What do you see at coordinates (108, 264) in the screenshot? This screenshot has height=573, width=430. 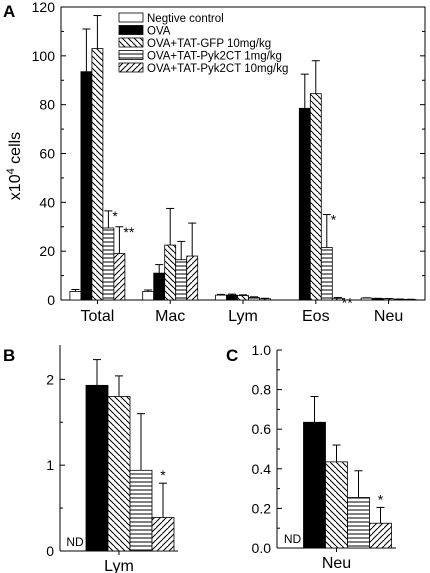 I see `bar-total-s3` at bounding box center [108, 264].